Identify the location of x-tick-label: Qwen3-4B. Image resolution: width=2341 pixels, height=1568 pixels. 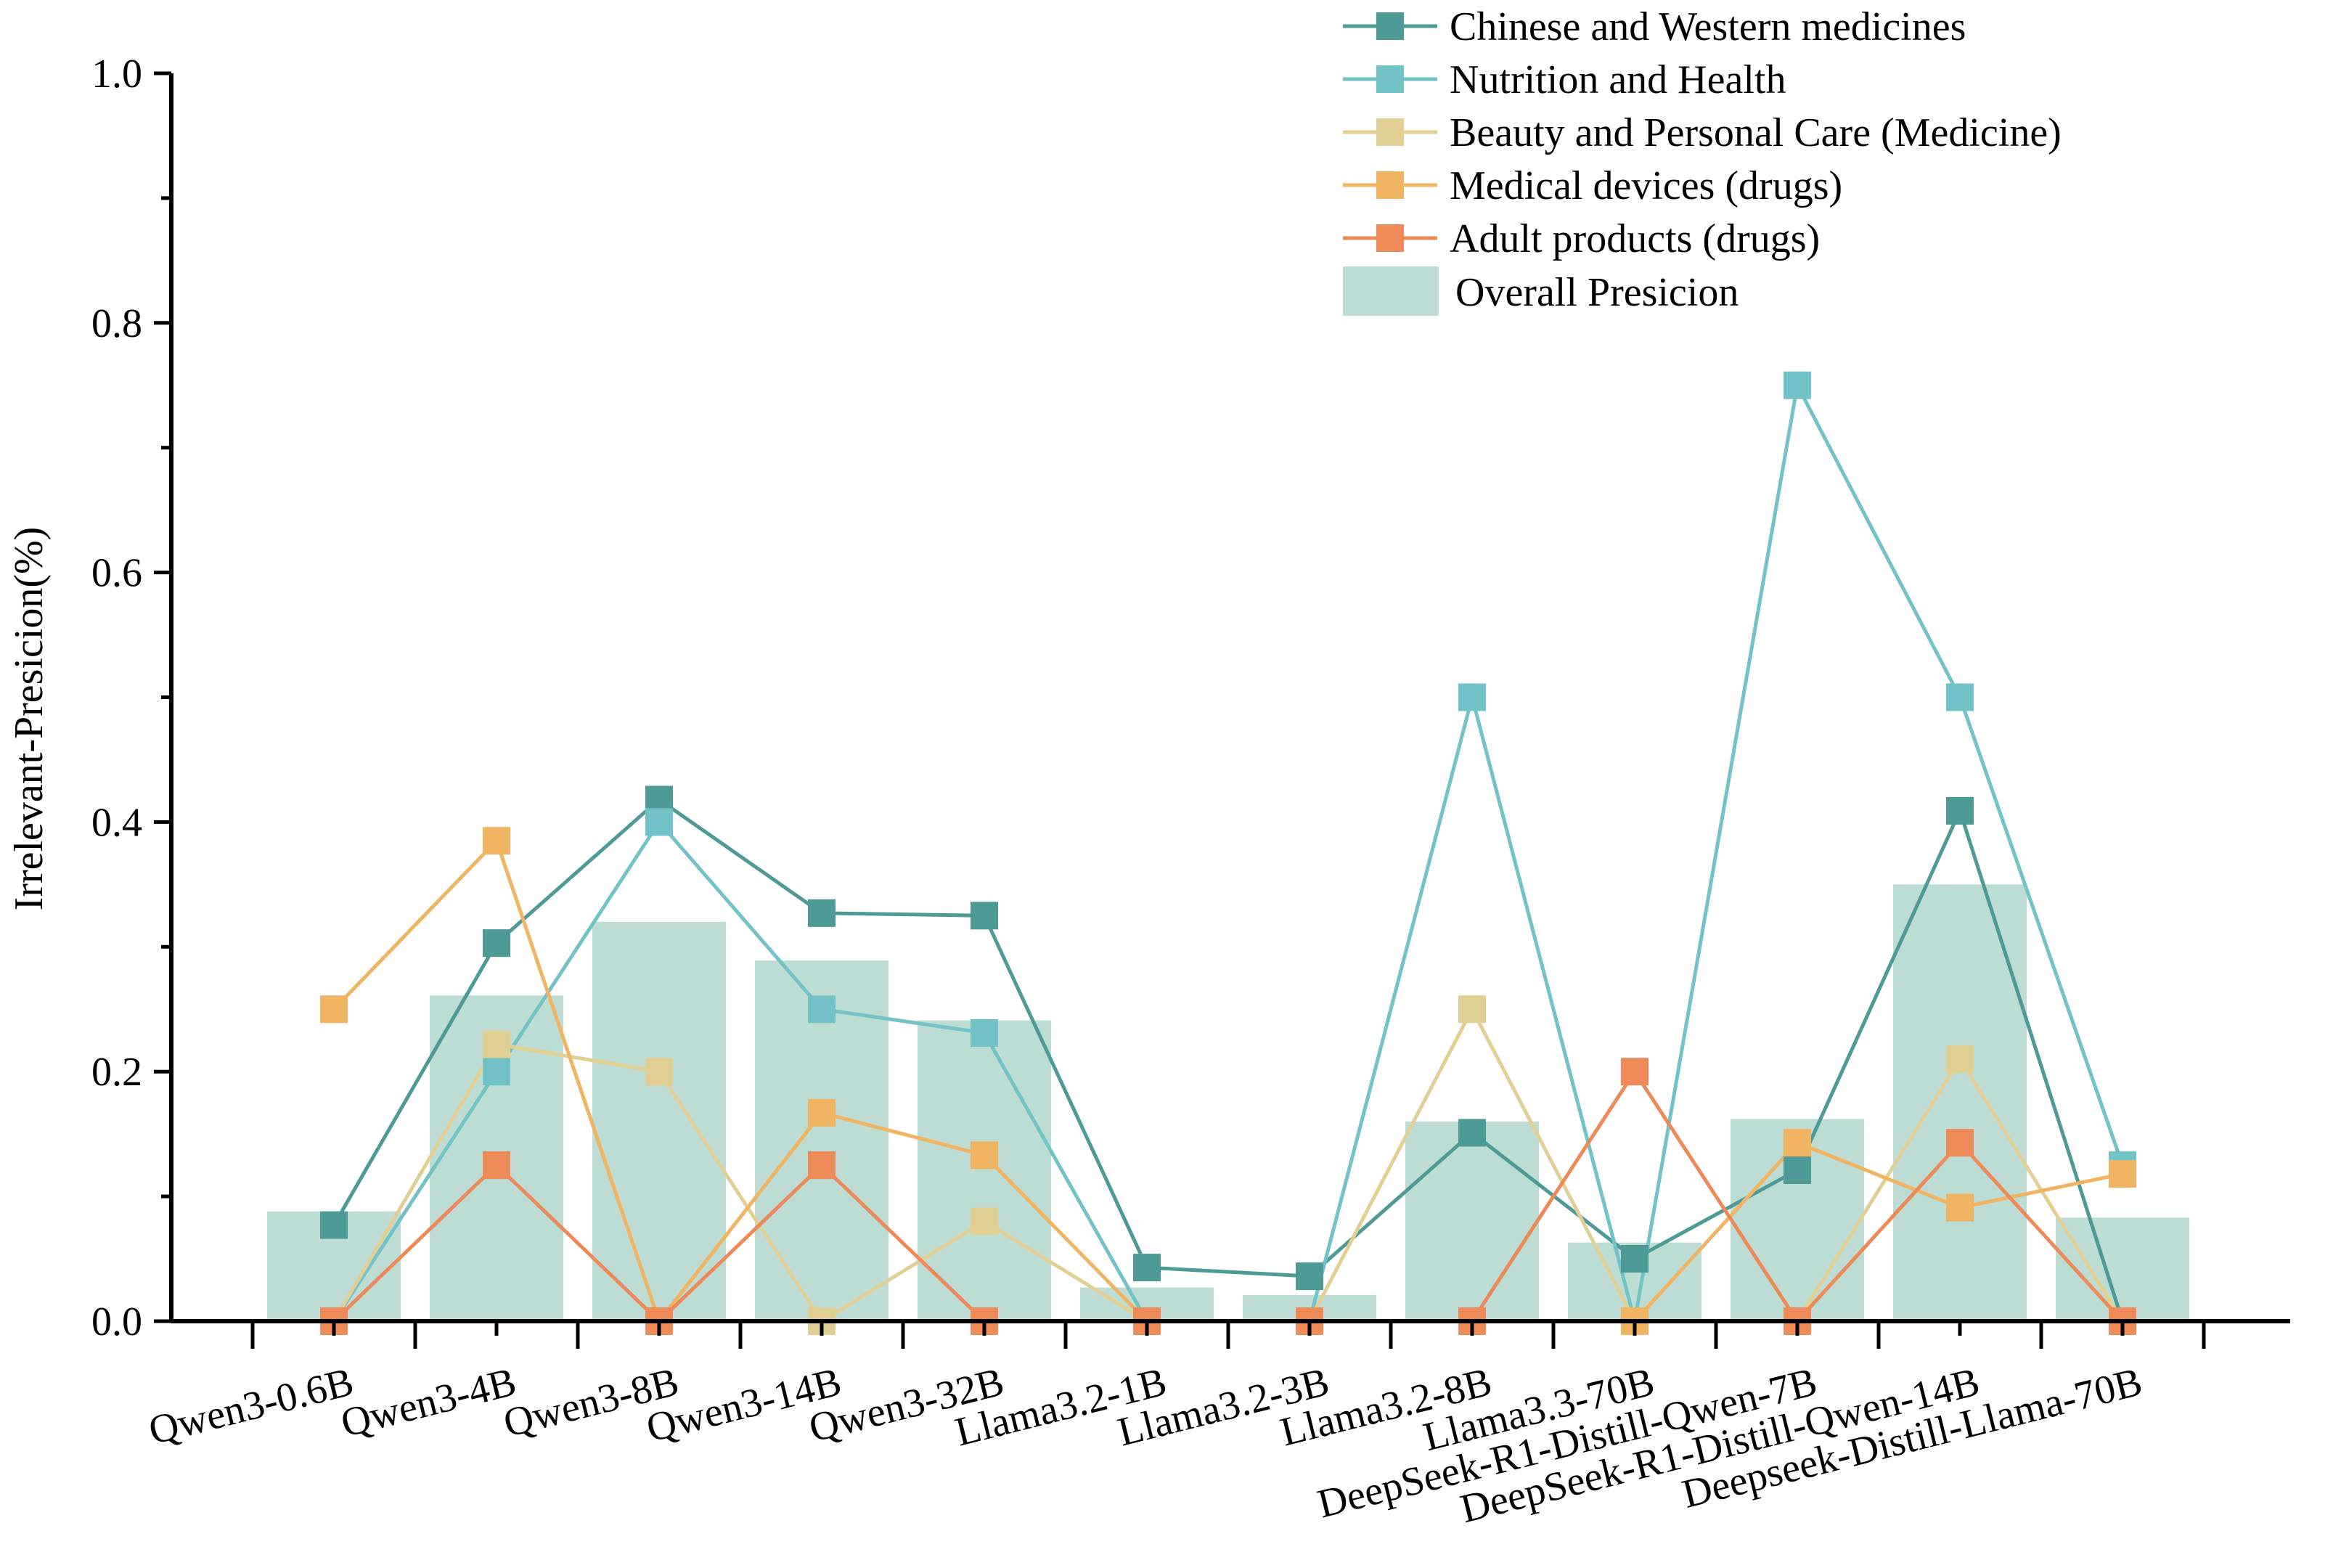
(429, 1403).